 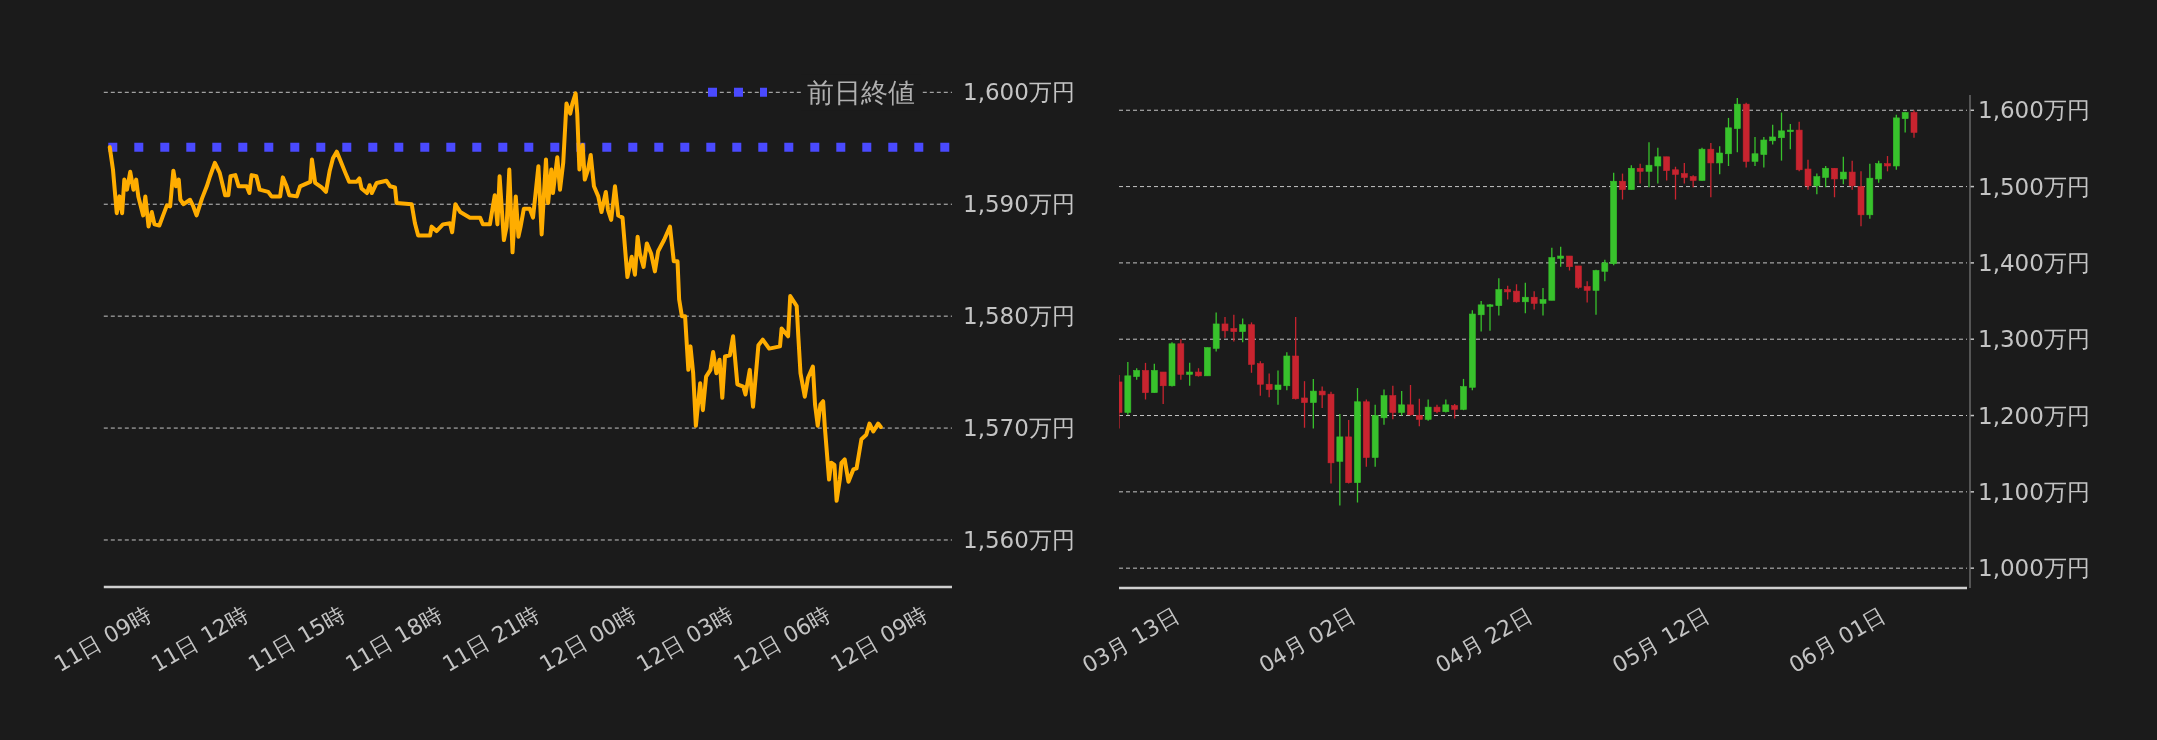 I want to click on y-tick-label: 1,200万円, so click(x=2034, y=415).